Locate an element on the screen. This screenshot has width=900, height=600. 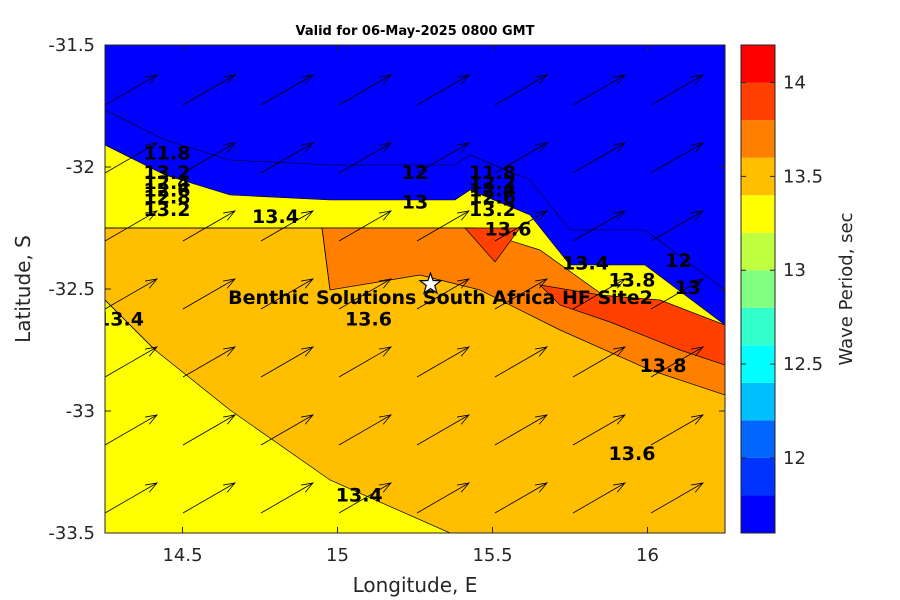
contour-label: 12.8 is located at coordinates (167, 198).